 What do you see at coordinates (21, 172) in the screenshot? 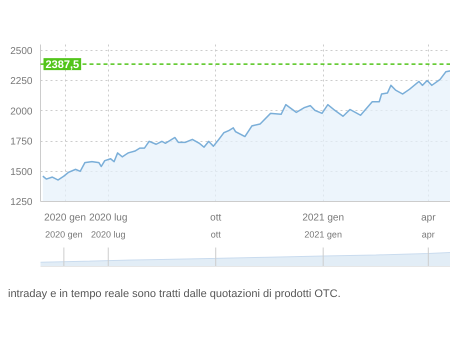
I see `y-tick-label: 1500` at bounding box center [21, 172].